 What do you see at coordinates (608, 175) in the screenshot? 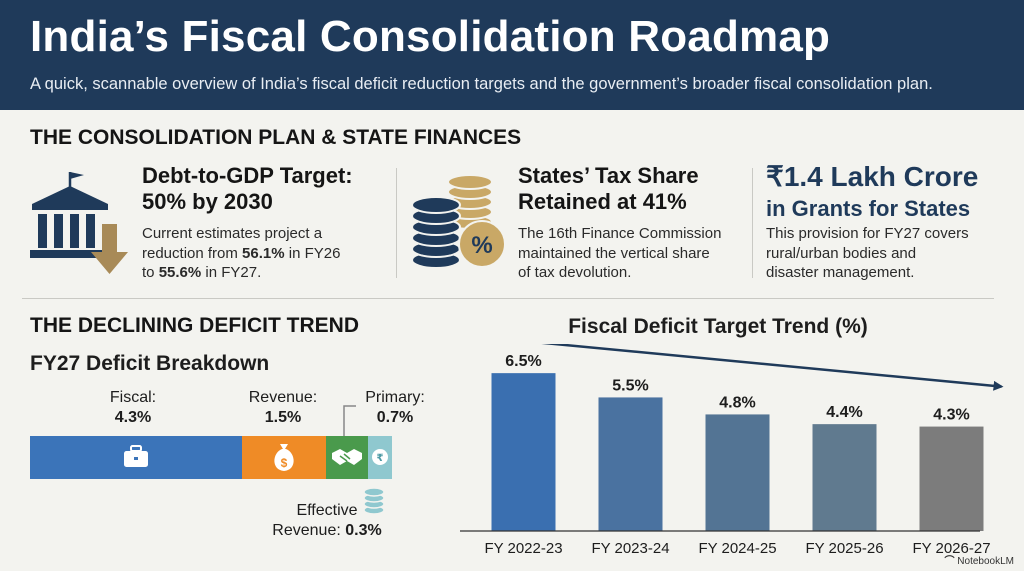
I see `tax-headline-line1: States’ Tax Share` at bounding box center [608, 175].